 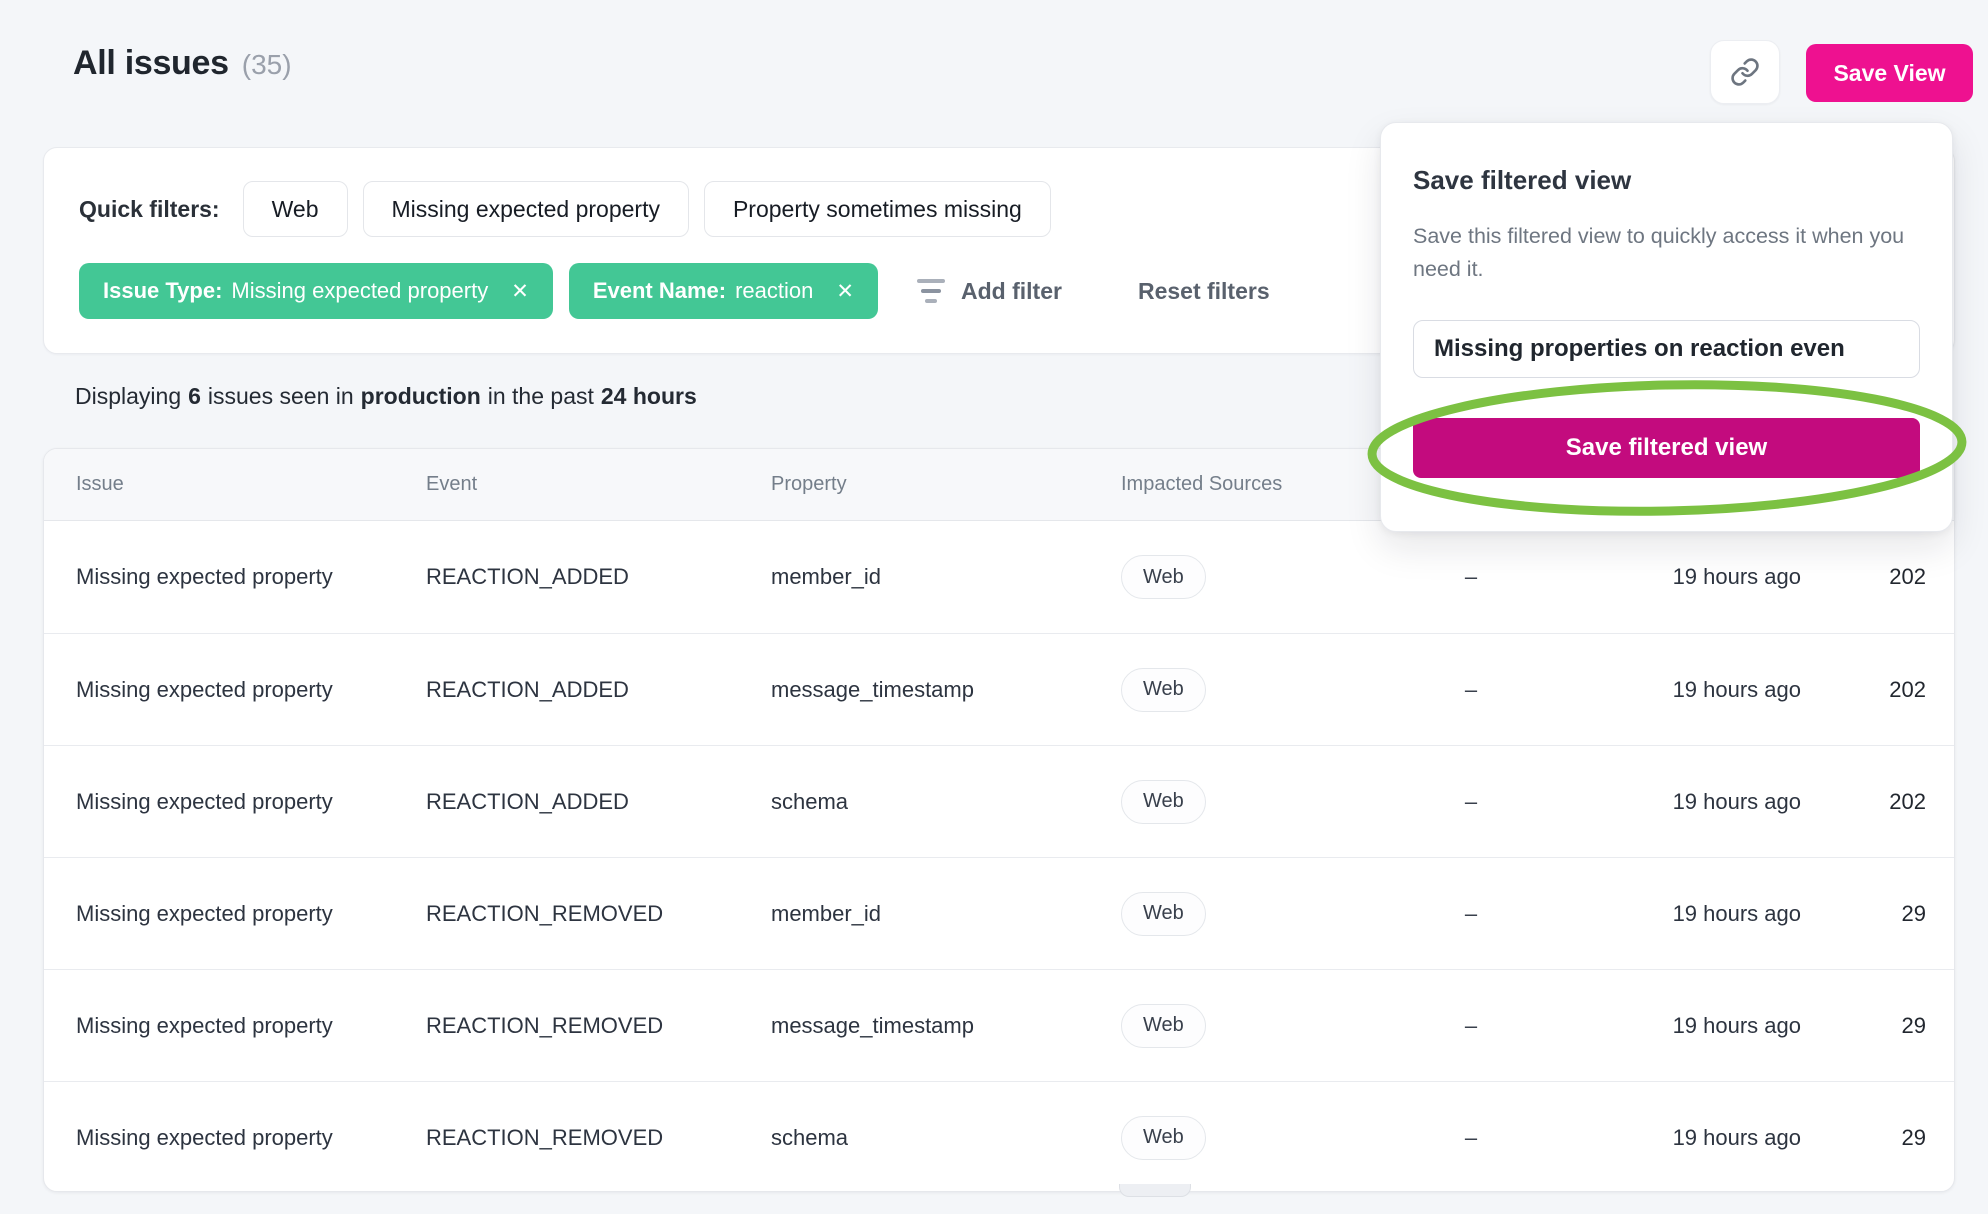 I want to click on column-header-event: Event, so click(x=452, y=484).